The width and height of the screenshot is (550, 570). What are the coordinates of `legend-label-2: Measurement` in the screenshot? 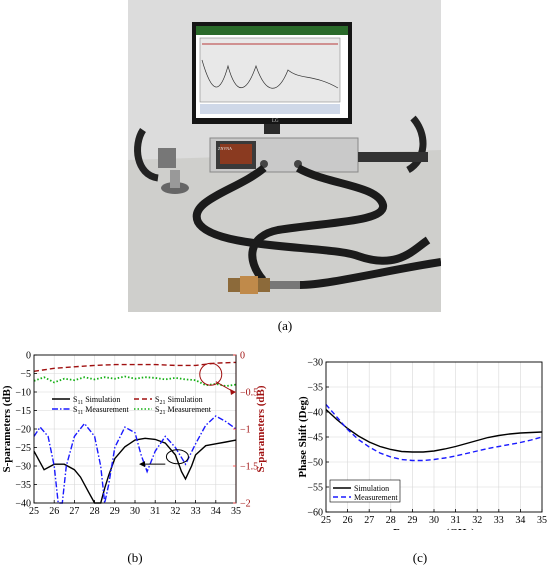 It's located at (376, 497).